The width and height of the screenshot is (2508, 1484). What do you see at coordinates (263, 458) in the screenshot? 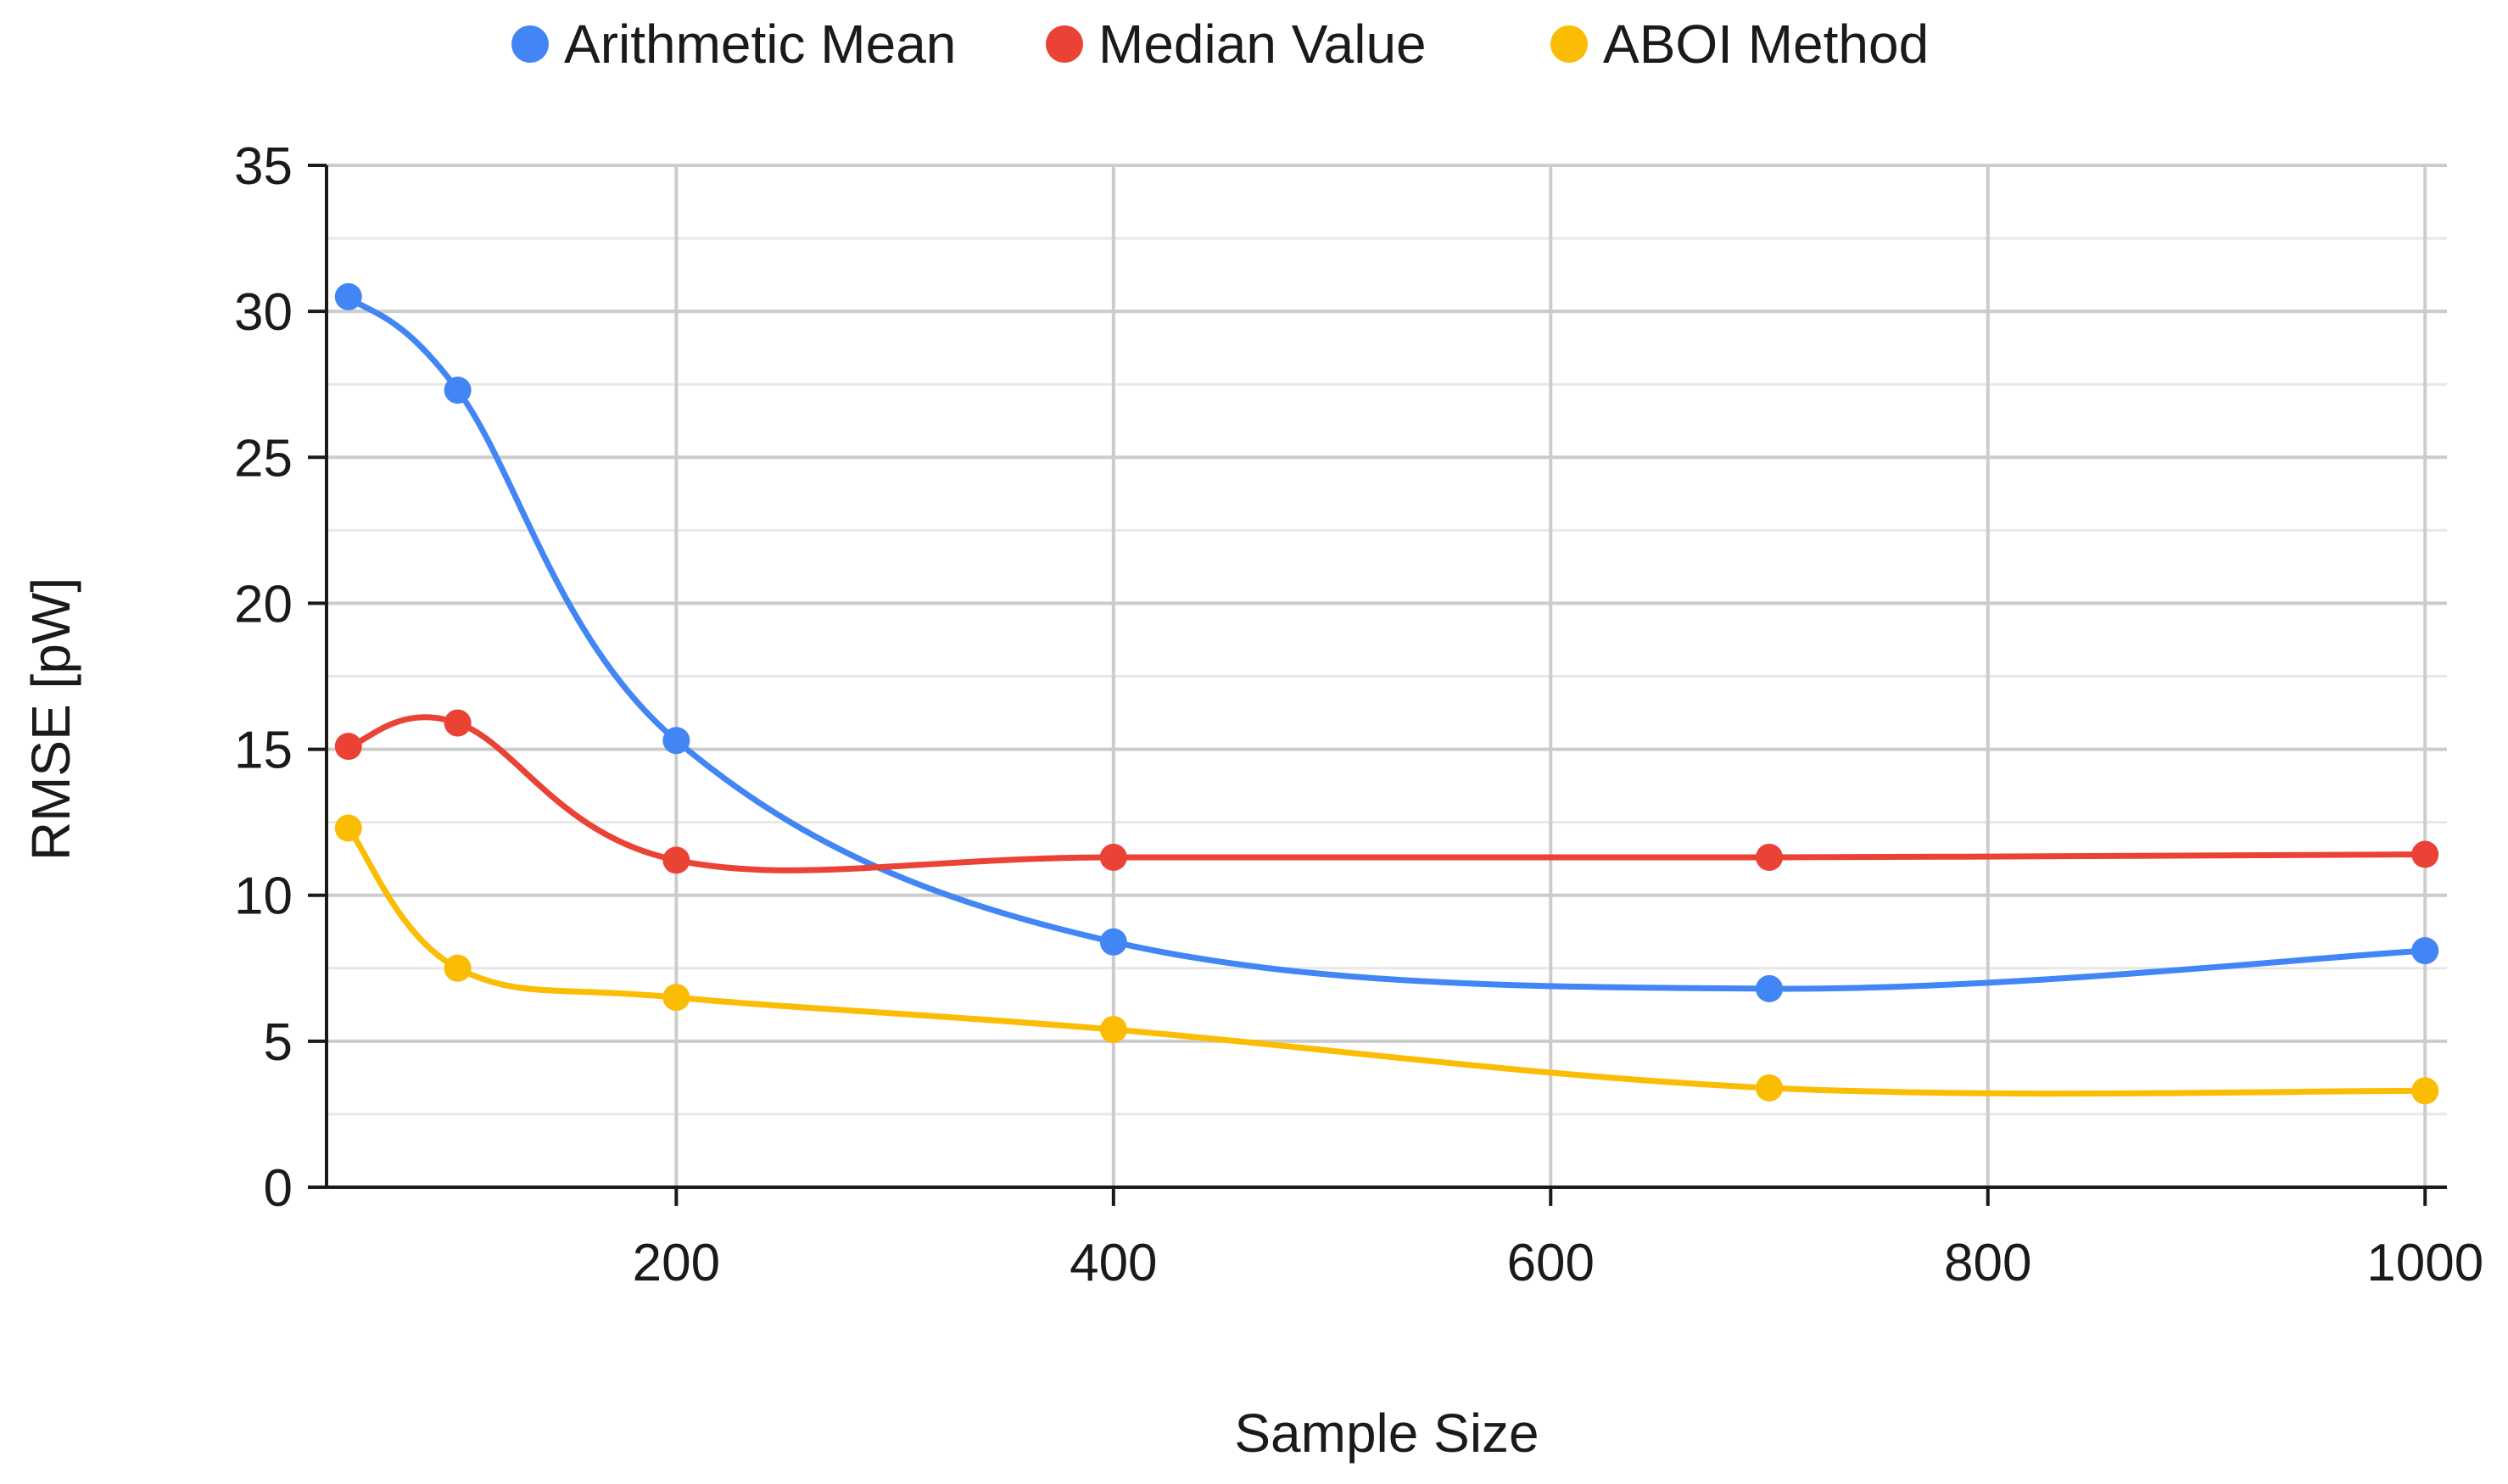
I see `y-tick-label: 25` at bounding box center [263, 458].